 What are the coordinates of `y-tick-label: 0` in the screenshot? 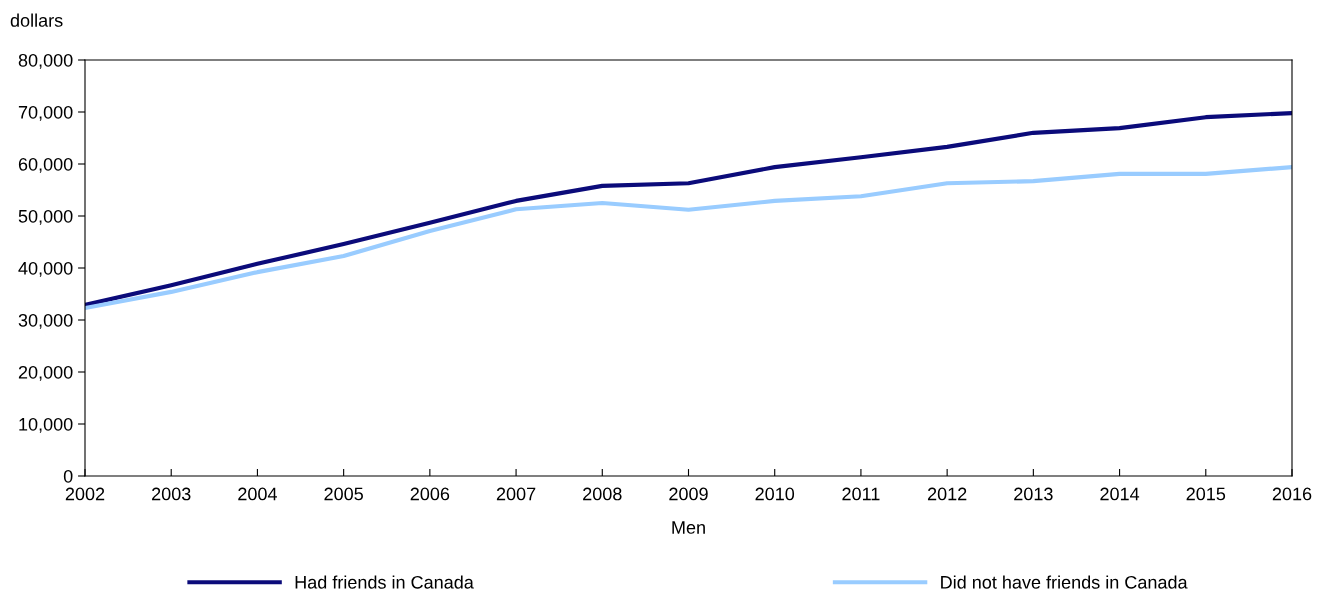 It's located at (68, 476).